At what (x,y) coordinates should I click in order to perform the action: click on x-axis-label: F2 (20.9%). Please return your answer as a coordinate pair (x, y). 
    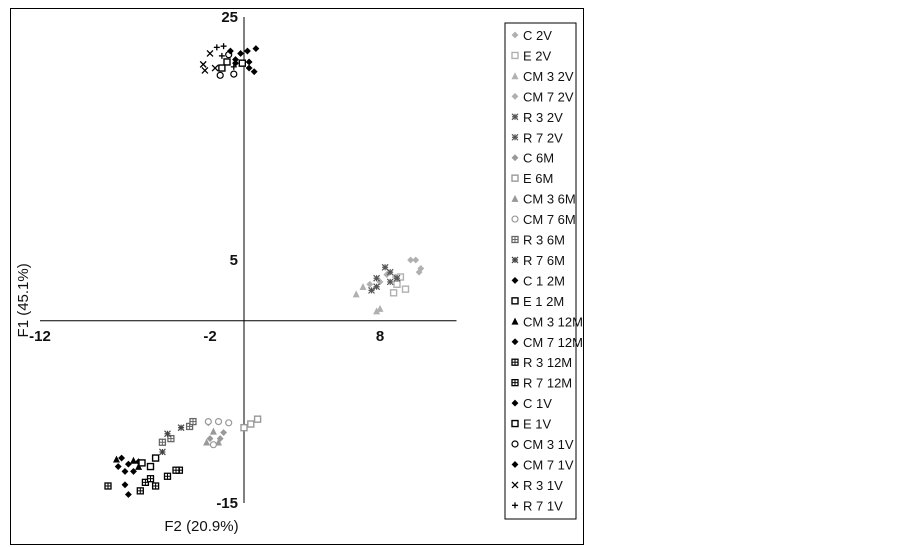
    Looking at the image, I should click on (201, 526).